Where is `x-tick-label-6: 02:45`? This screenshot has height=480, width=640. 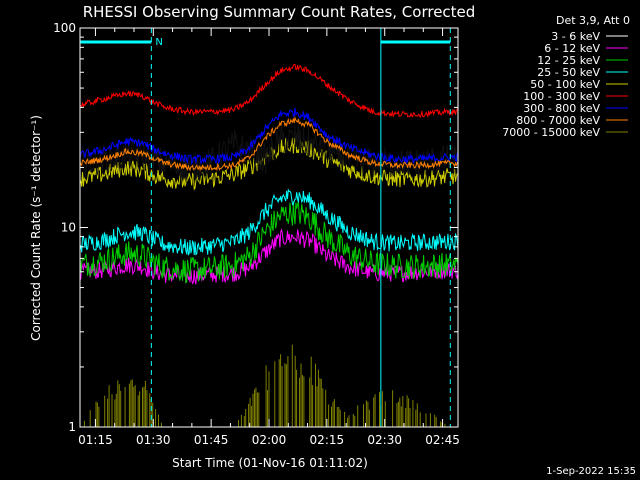 x-tick-label-6: 02:45 is located at coordinates (442, 440).